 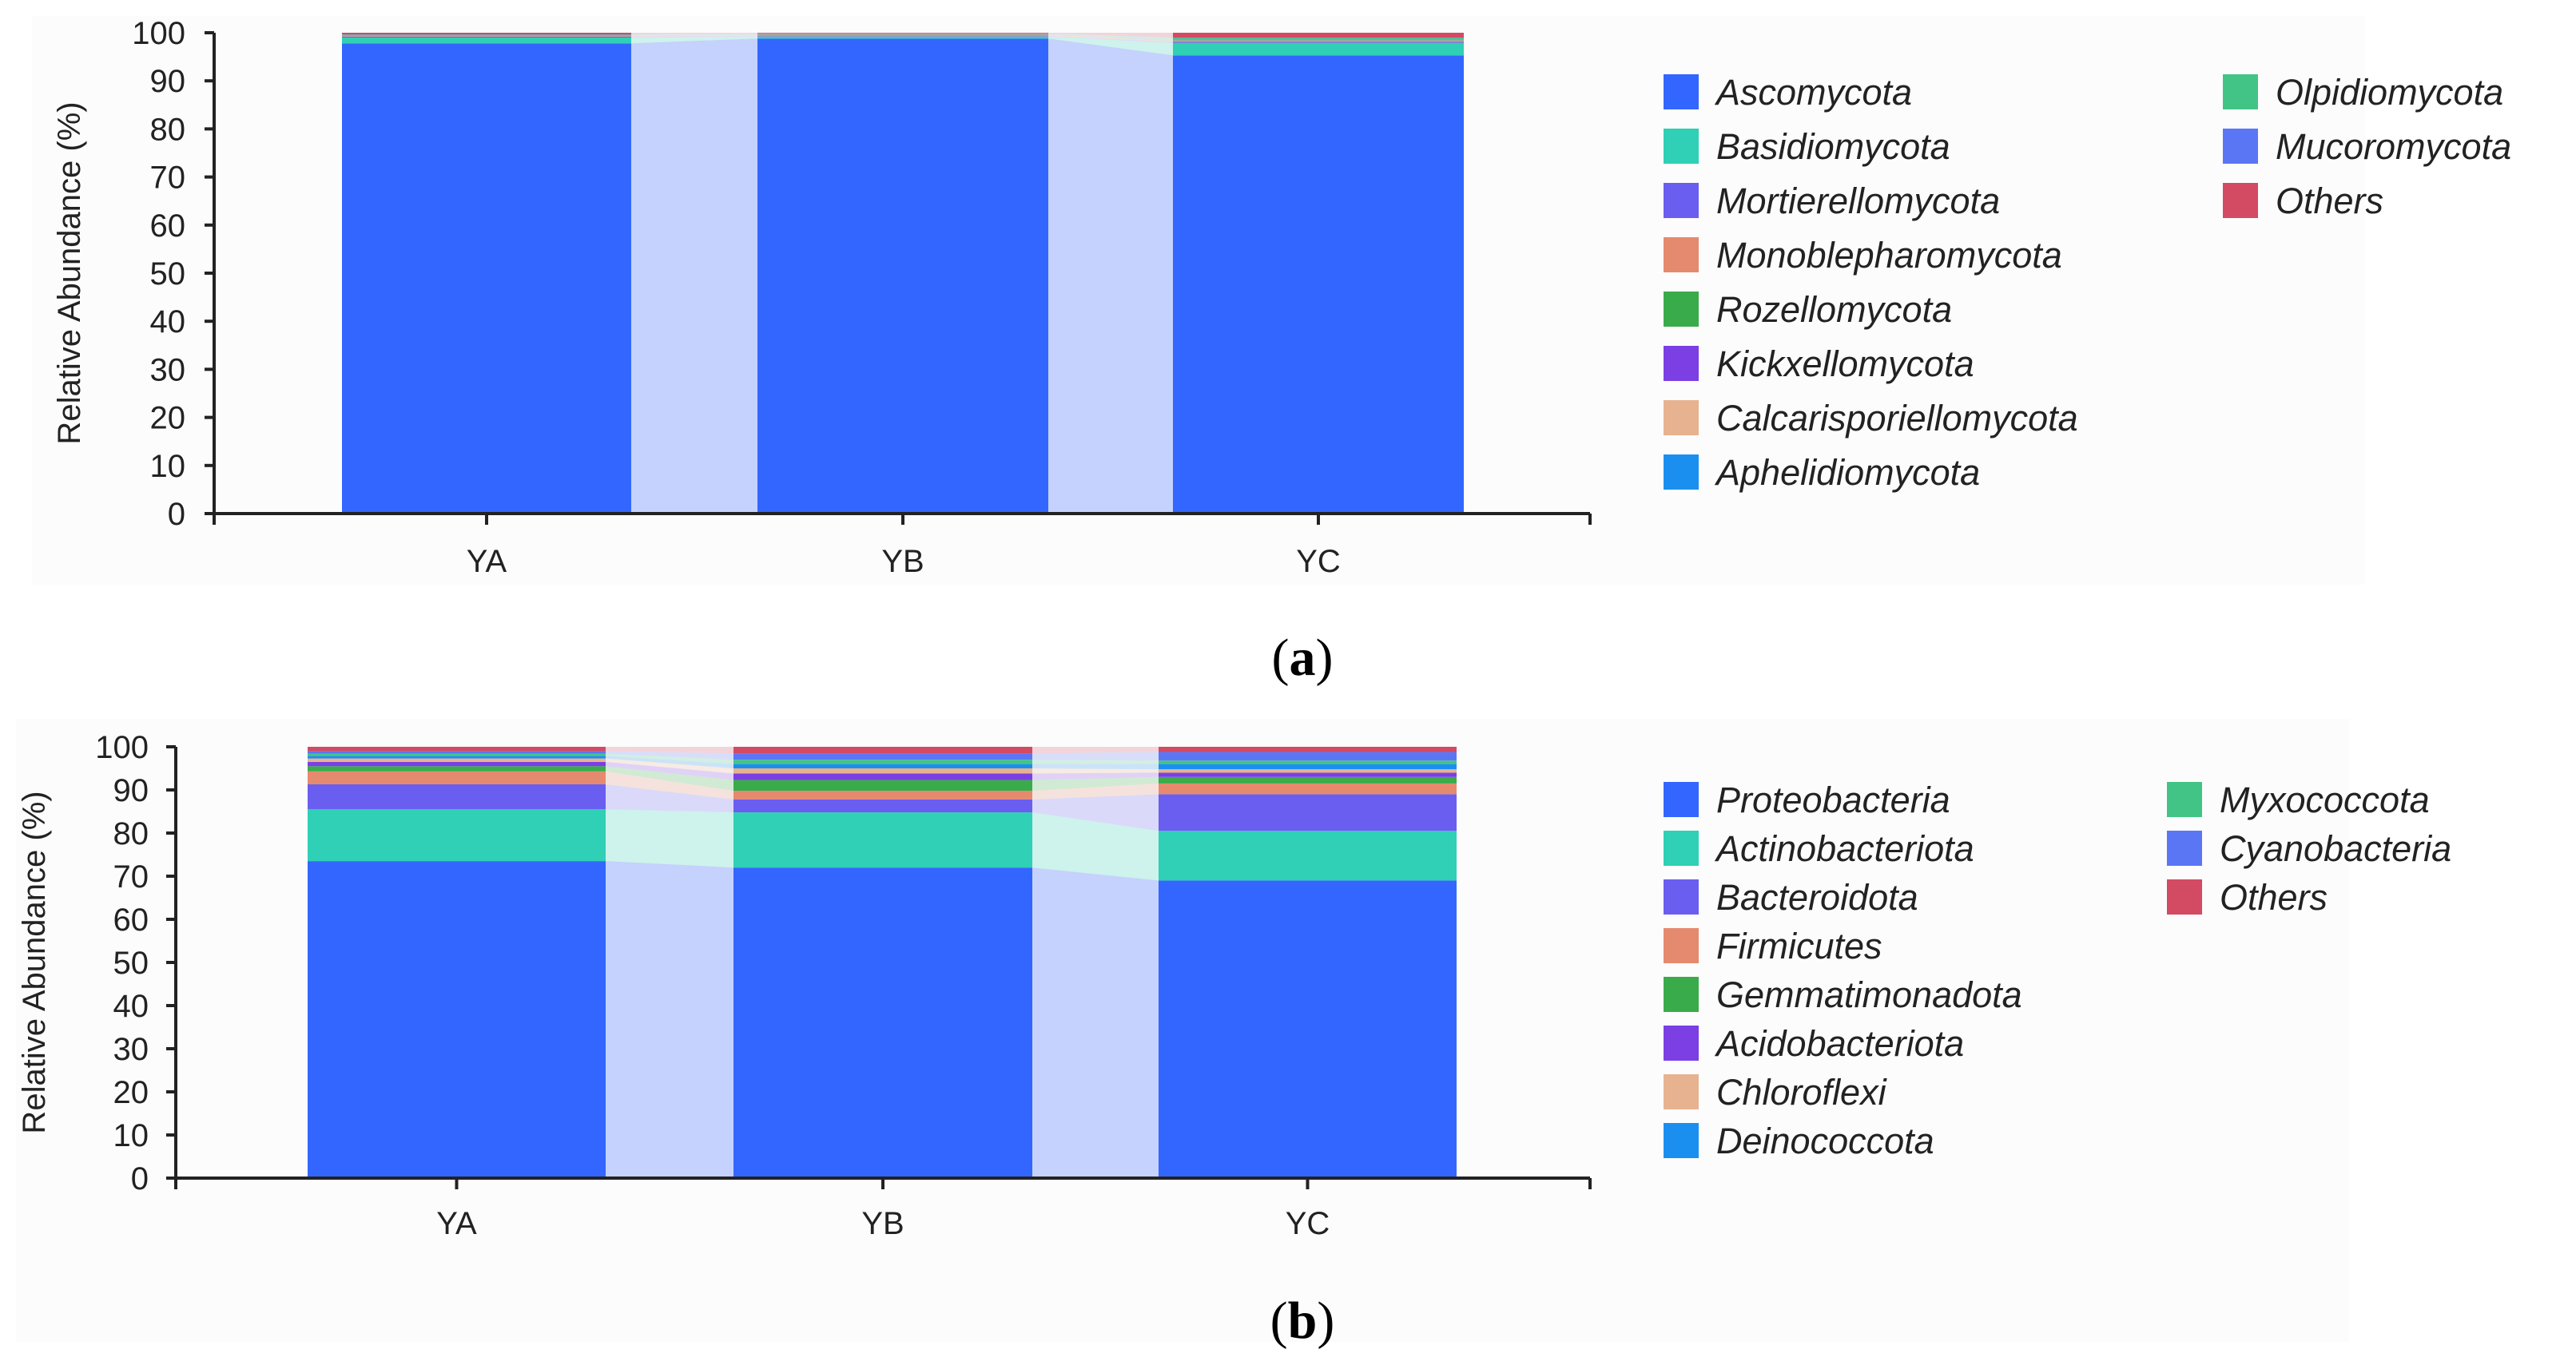 What do you see at coordinates (486, 37) in the screenshot?
I see `bar-segment-ya-mortierellomycota` at bounding box center [486, 37].